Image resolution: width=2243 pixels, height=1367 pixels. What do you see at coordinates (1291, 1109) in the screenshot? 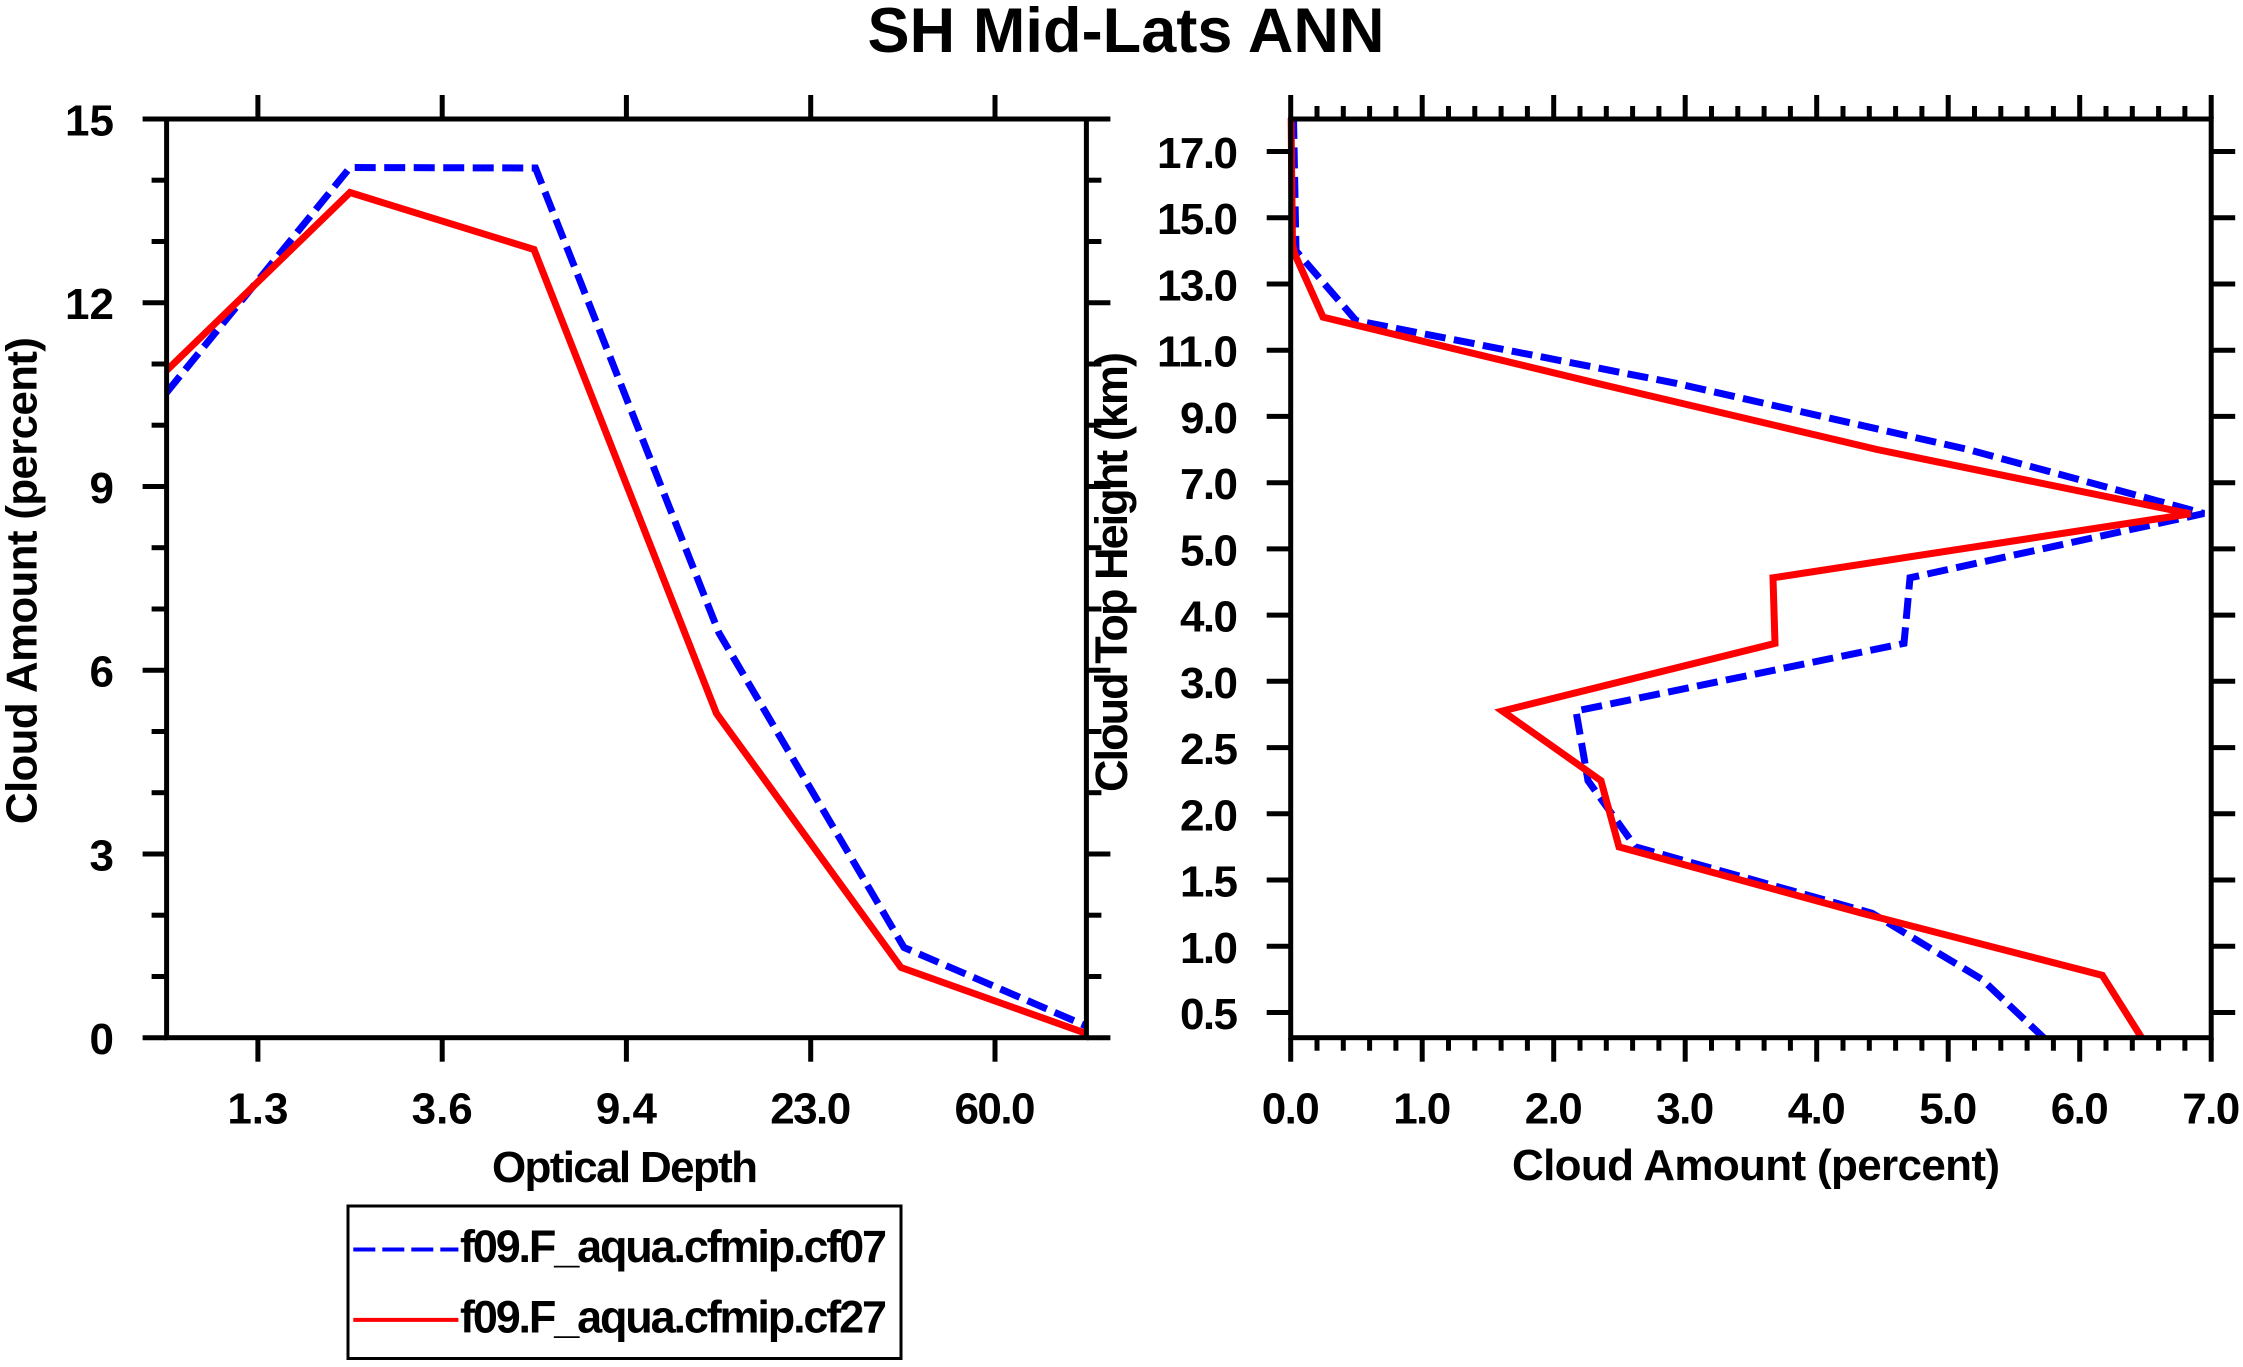
I see `svg-text: 0.0` at bounding box center [1291, 1109].